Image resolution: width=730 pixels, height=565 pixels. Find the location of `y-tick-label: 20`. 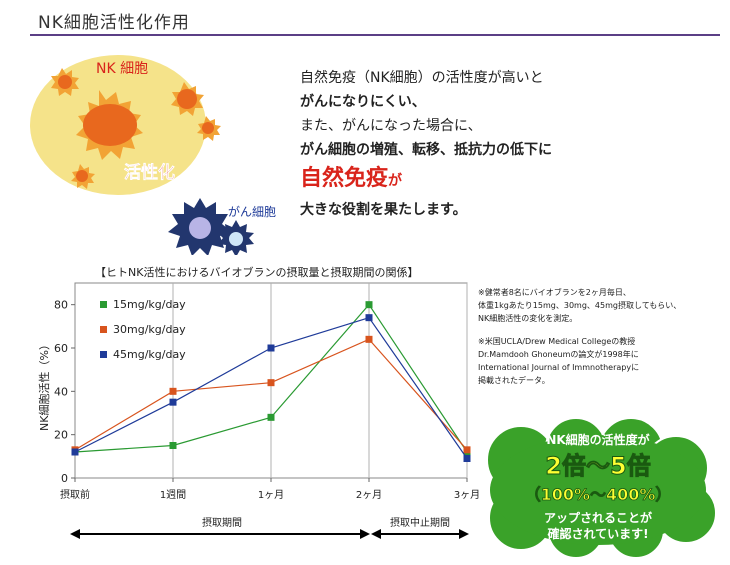

y-tick-label: 20 is located at coordinates (61, 435).